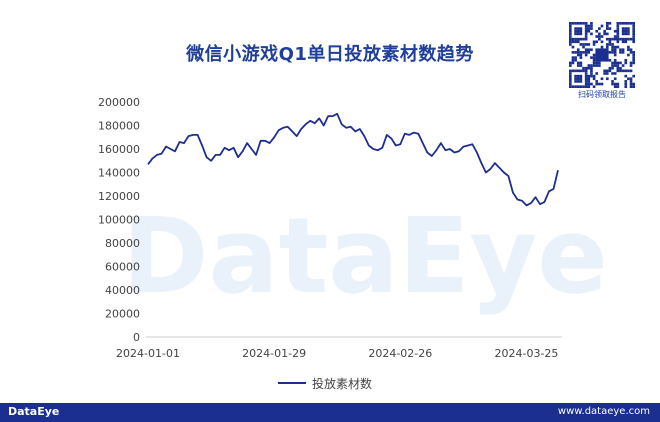  I want to click on qr-code, so click(602, 55).